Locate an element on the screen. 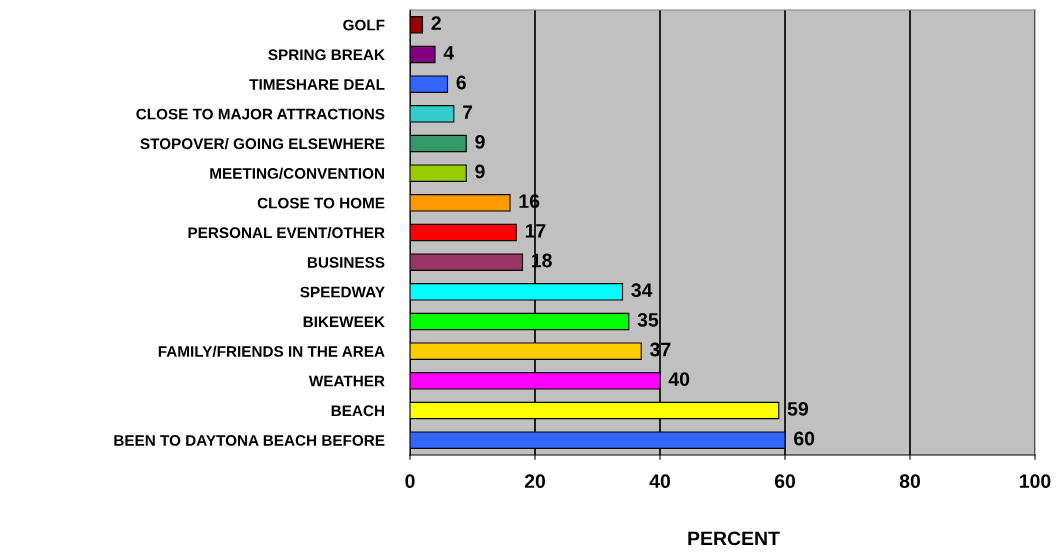 This screenshot has height=558, width=1057. y-tick-label: FAMILY/FRIENDS IN THE AREA is located at coordinates (271, 351).